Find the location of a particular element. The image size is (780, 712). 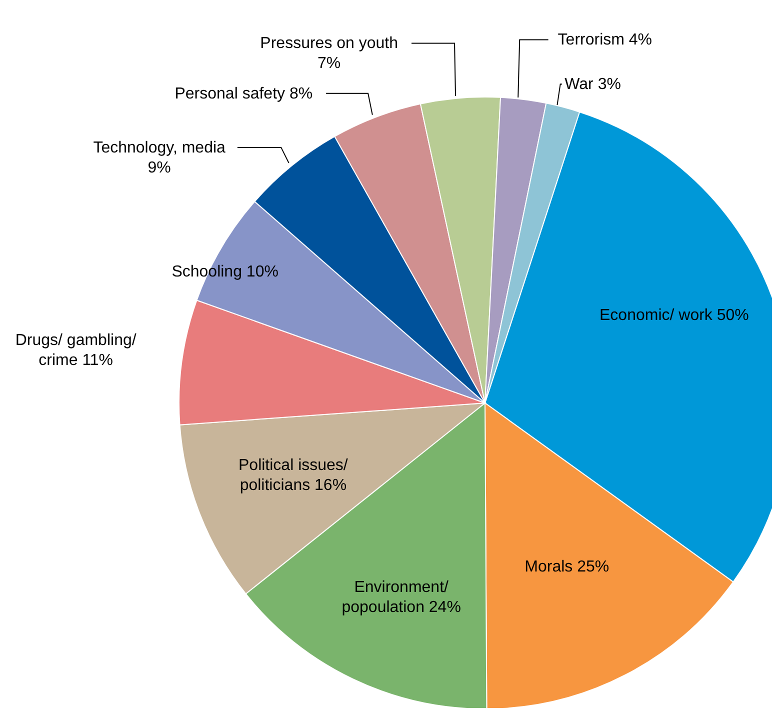

slice-label: Schooling 10% is located at coordinates (225, 271).